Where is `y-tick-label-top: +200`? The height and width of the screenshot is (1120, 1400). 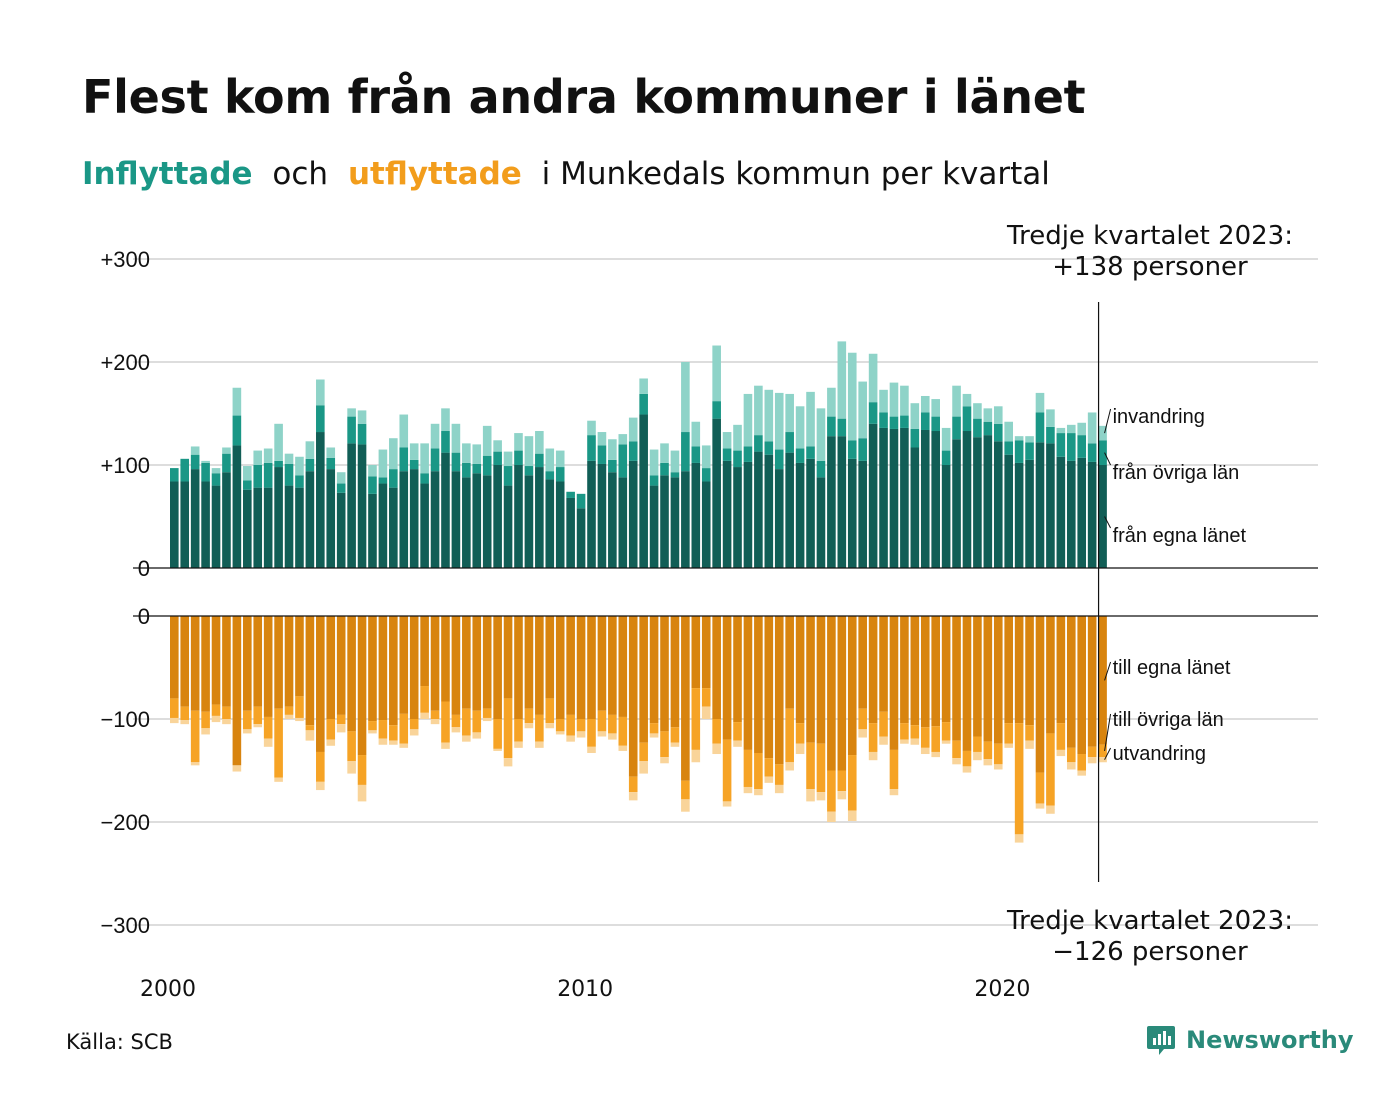
y-tick-label-top: +200 is located at coordinates (125, 362).